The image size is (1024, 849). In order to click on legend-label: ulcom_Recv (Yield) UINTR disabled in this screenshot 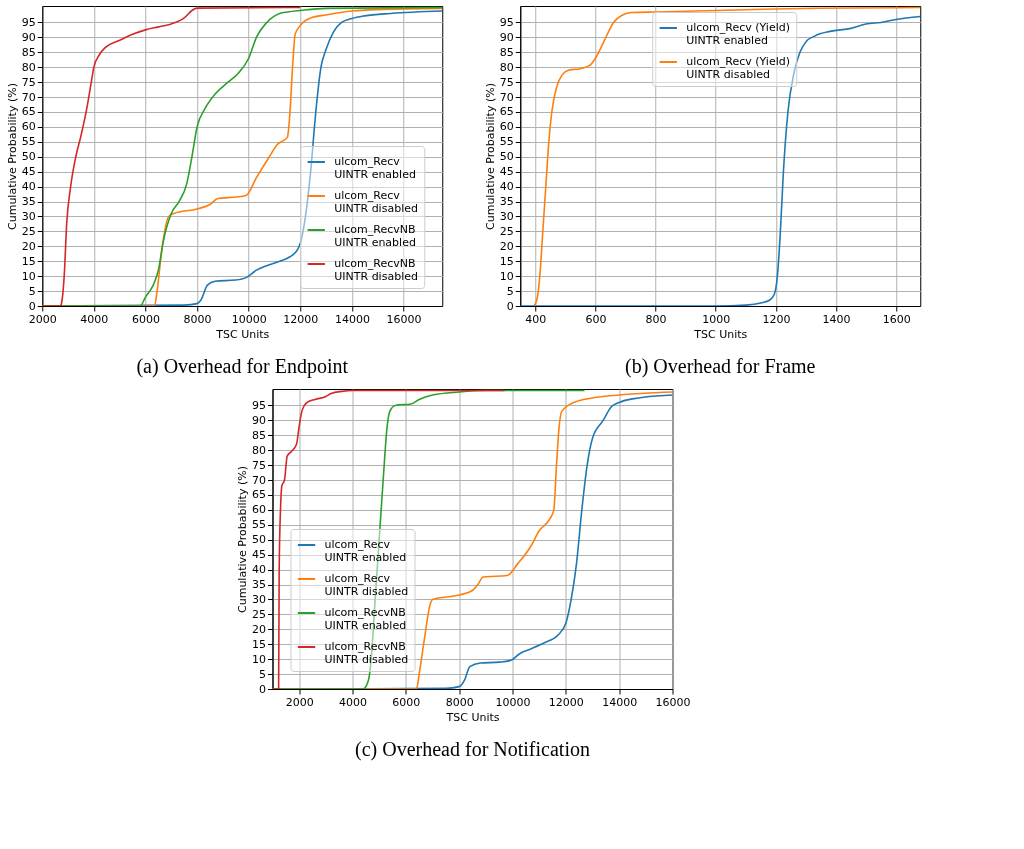, I will do `click(738, 68)`.